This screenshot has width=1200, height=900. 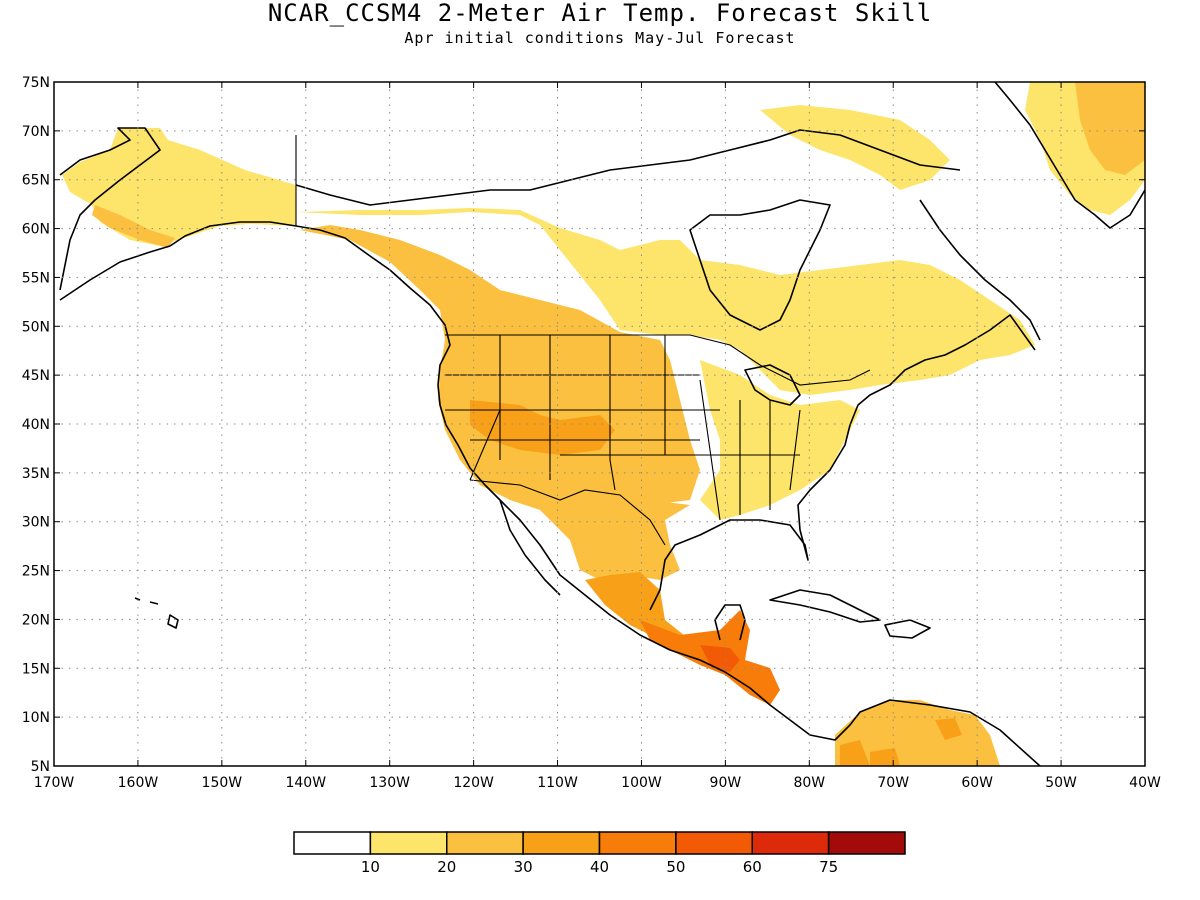 What do you see at coordinates (36, 327) in the screenshot?
I see `lat-tick-label: 50N` at bounding box center [36, 327].